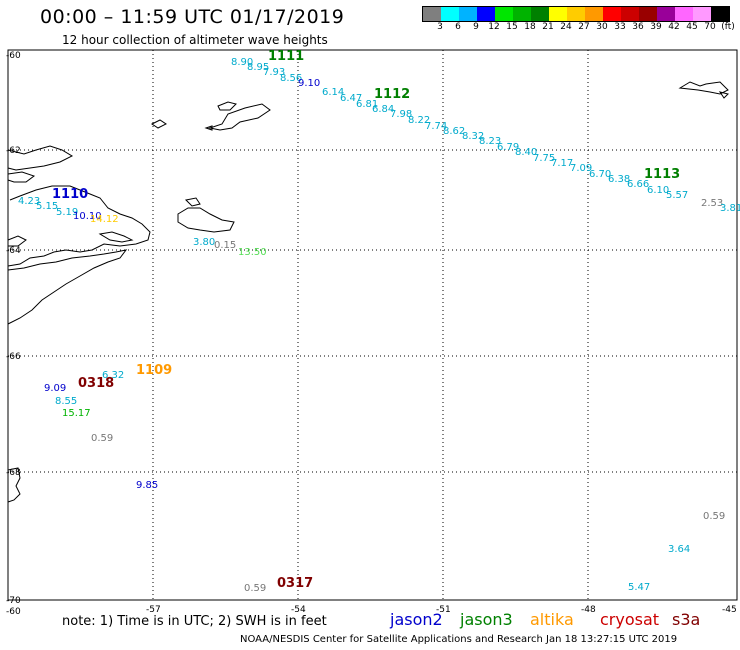 This screenshot has height=650, width=740. I want to click on map-title: 00:00 – 11:59 UTC 01/17/2019, so click(192, 17).